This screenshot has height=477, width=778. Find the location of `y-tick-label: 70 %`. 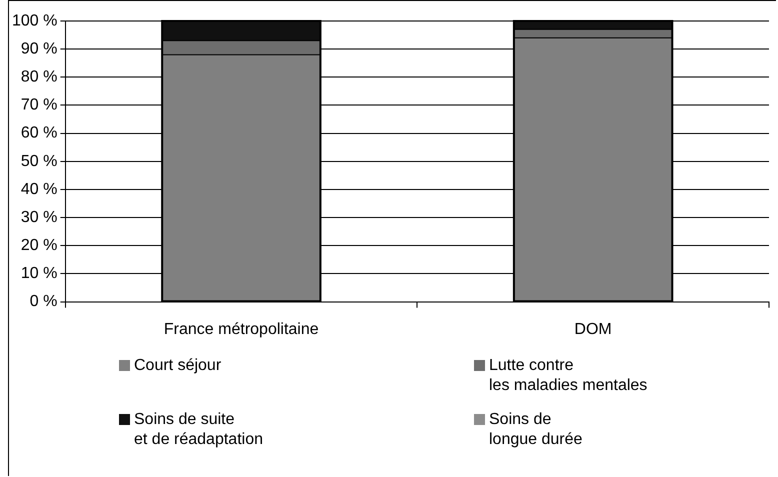

y-tick-label: 70 % is located at coordinates (39, 105).